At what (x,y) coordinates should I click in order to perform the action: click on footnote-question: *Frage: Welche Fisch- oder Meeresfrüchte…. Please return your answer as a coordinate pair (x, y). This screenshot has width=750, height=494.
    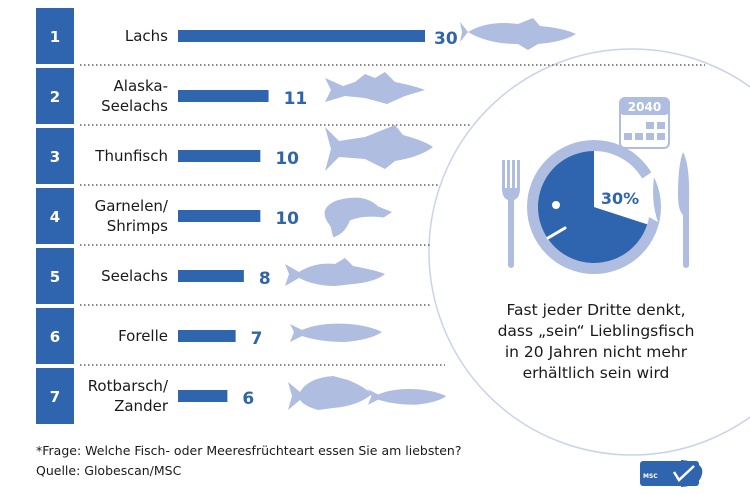
    Looking at the image, I should click on (249, 450).